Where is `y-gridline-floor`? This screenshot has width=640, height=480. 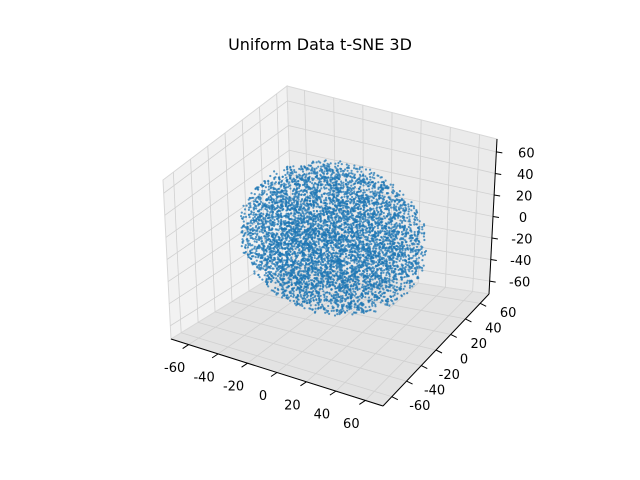 y-gridline-floor is located at coordinates (318, 338).